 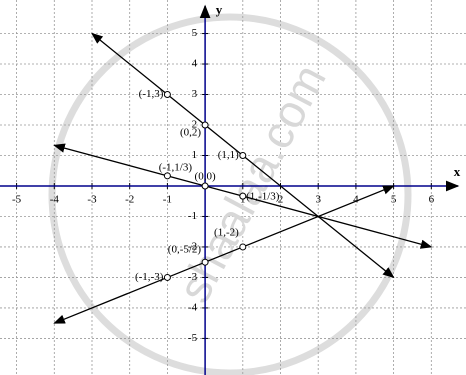 What do you see at coordinates (185, 250) in the screenshot?
I see `point-label: (0,-5/2)` at bounding box center [185, 250].